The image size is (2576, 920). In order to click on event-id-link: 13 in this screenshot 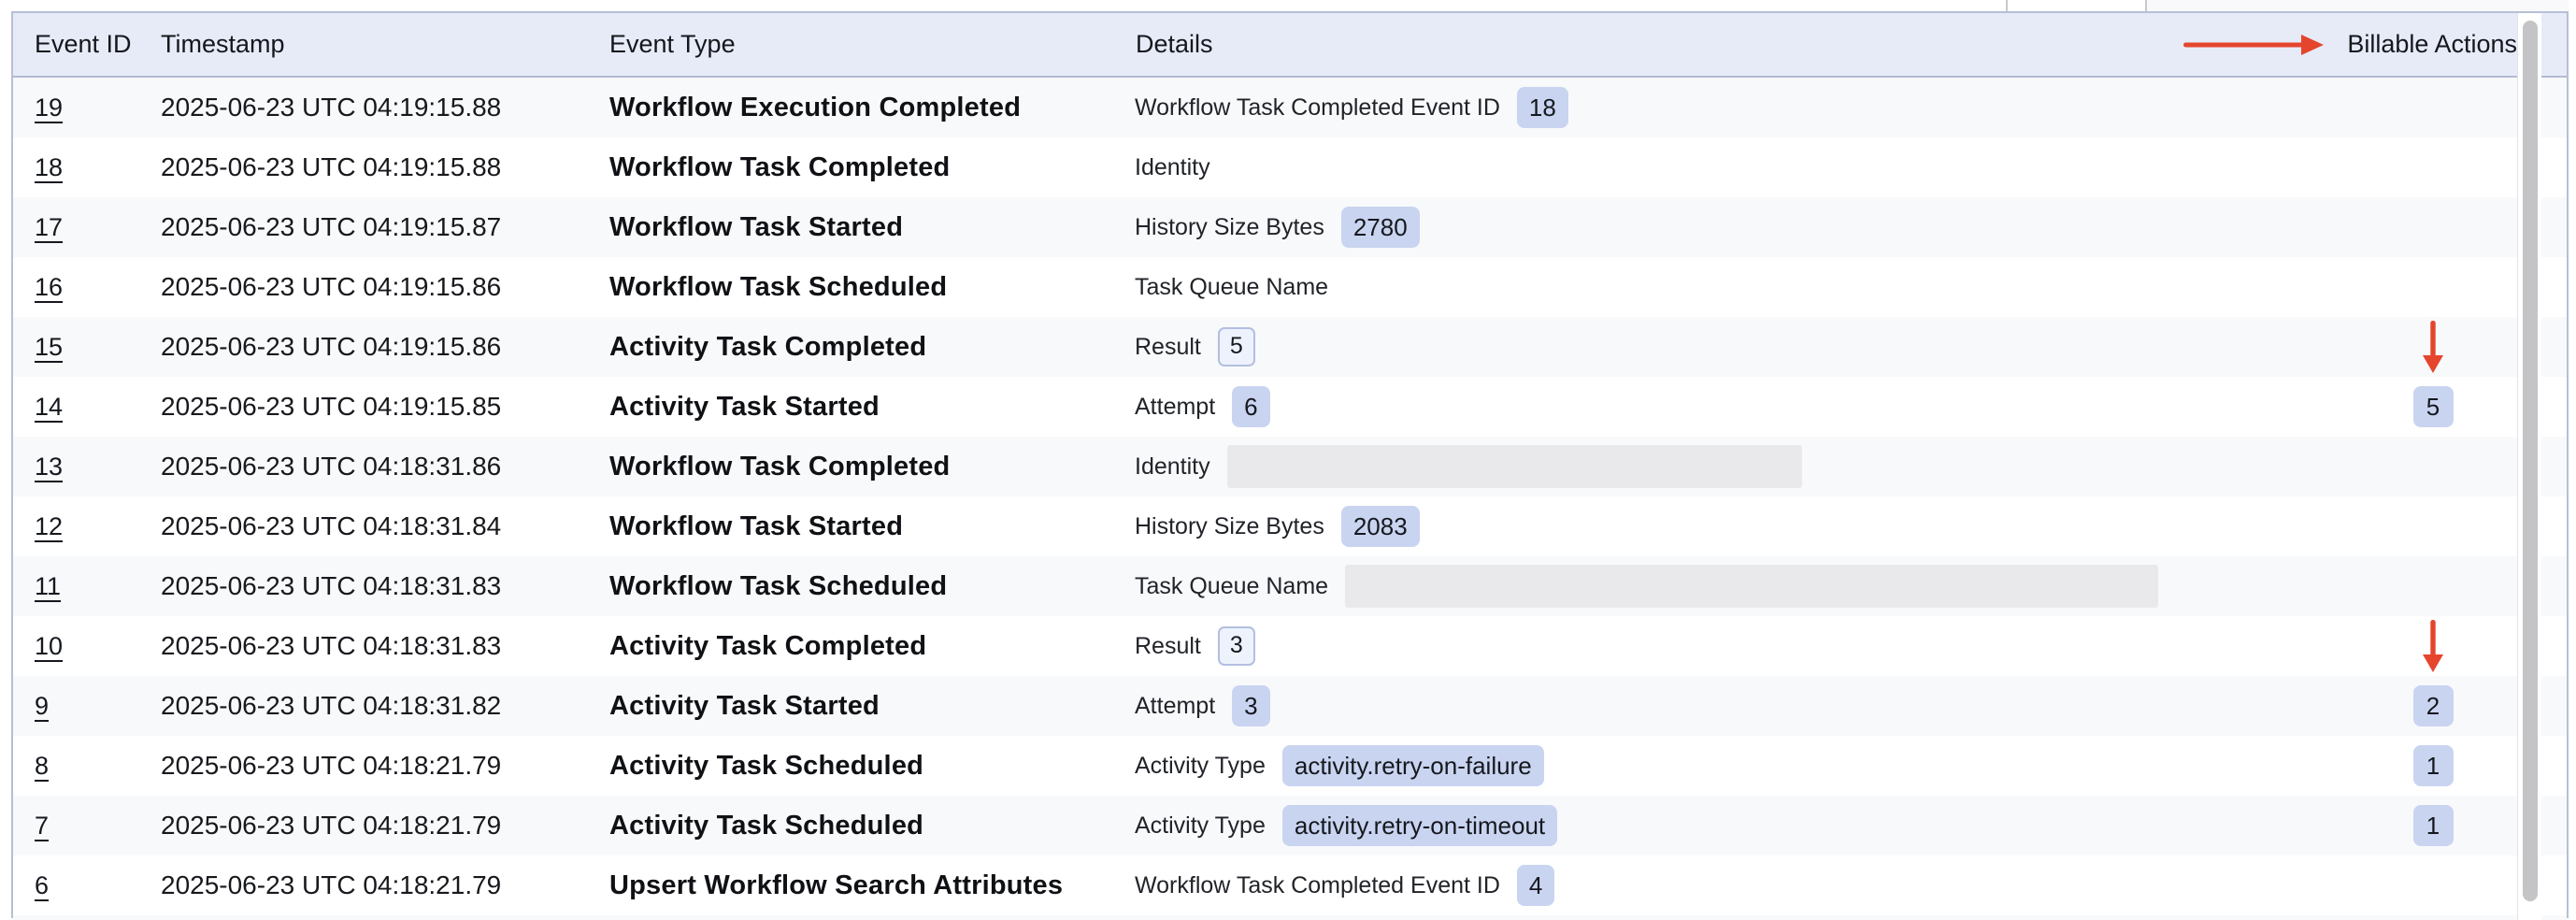, I will do `click(49, 466)`.